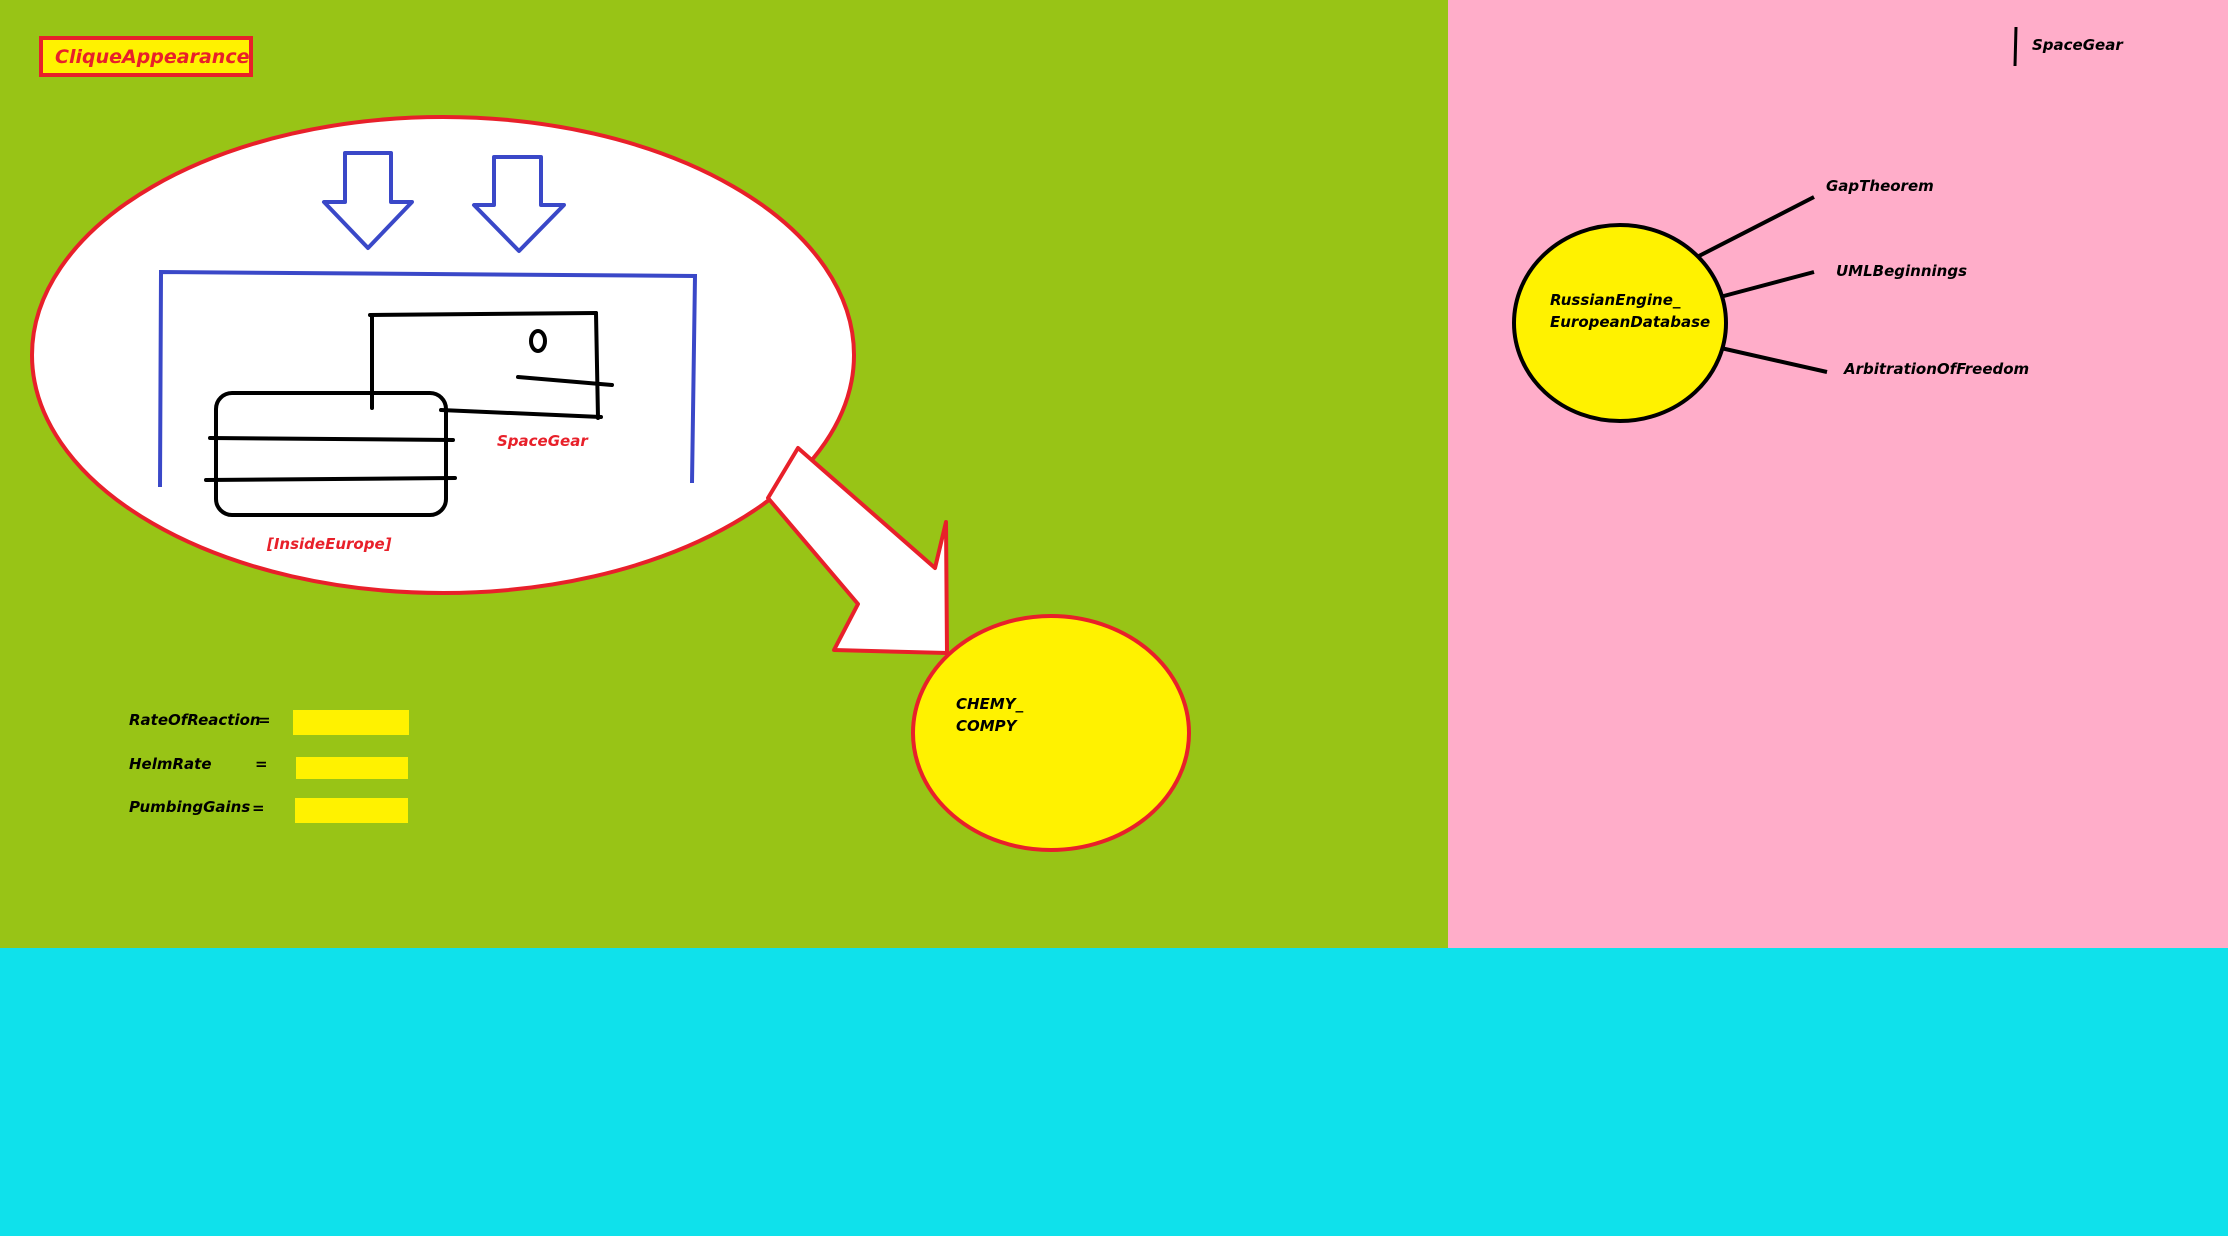  I want to click on branch-label-uml-beginnings: UMLBeginnings, so click(1901, 271).